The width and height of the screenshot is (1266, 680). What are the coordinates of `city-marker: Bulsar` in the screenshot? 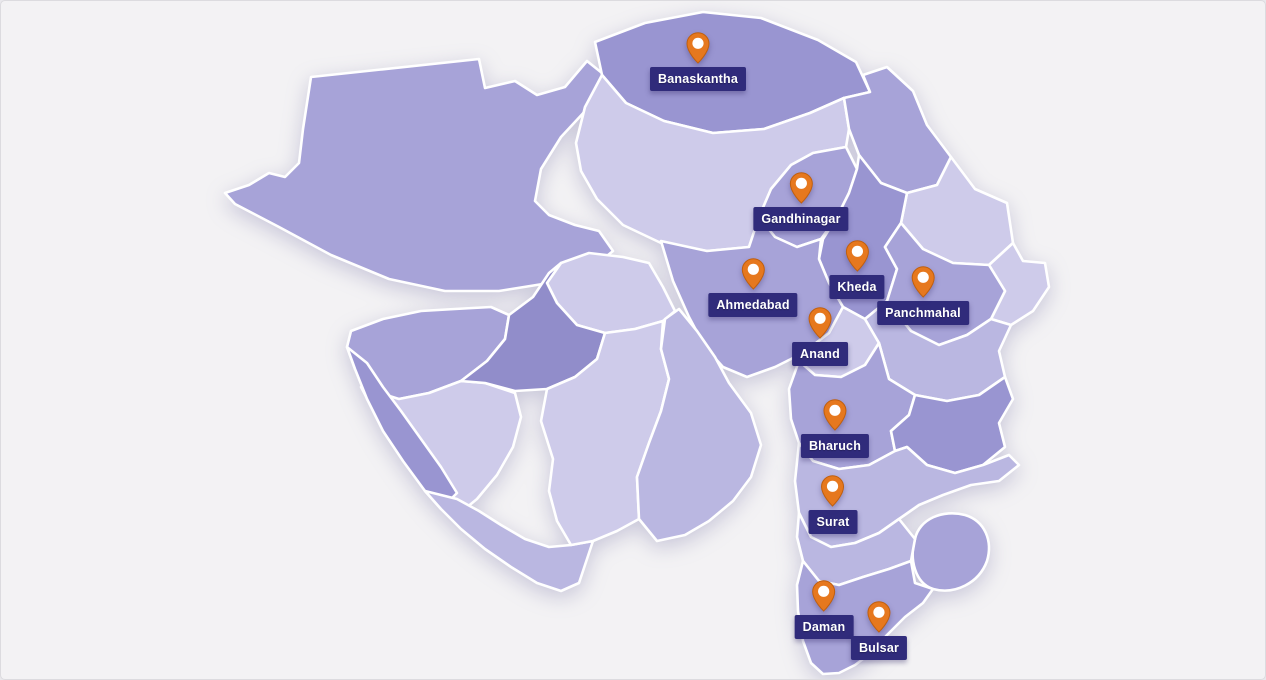 It's located at (879, 630).